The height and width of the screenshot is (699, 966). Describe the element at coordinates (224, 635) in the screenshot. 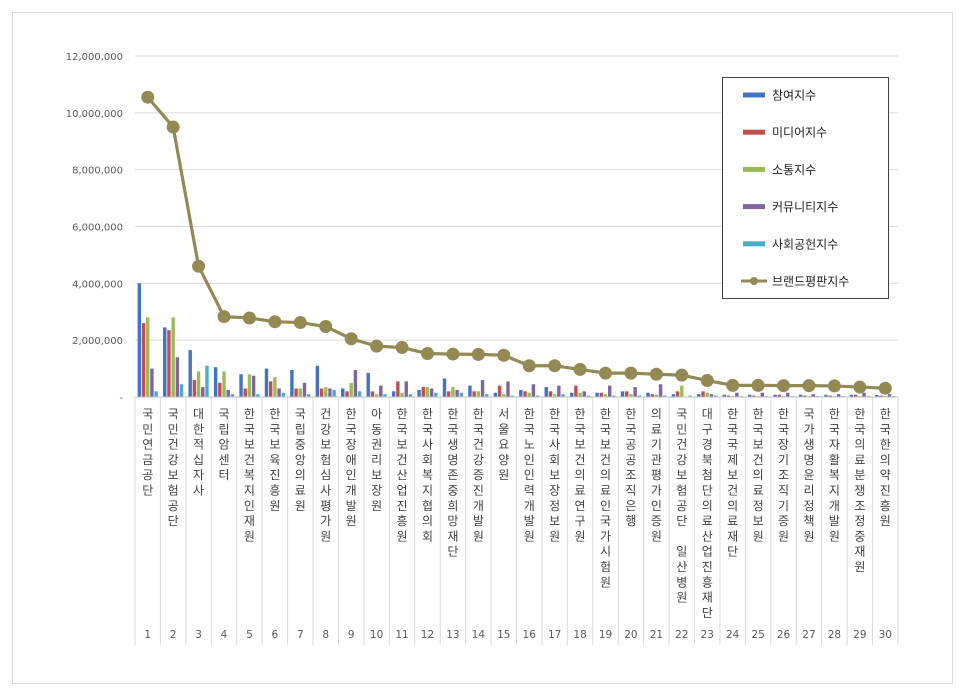

I see `rank-label: 4` at that location.